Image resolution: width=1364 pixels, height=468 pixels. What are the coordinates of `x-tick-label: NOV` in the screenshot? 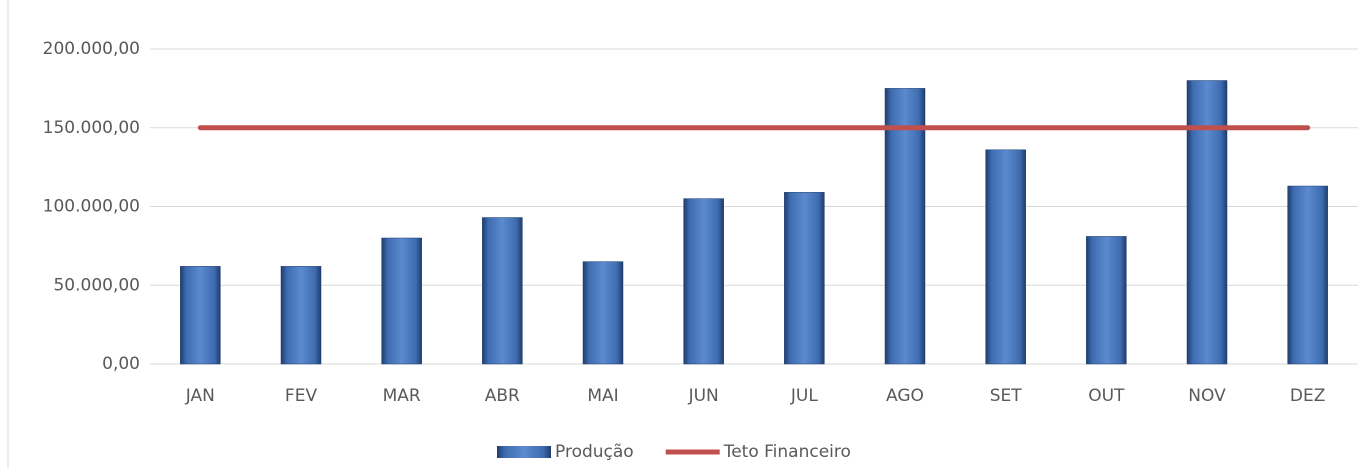 It's located at (1207, 396).